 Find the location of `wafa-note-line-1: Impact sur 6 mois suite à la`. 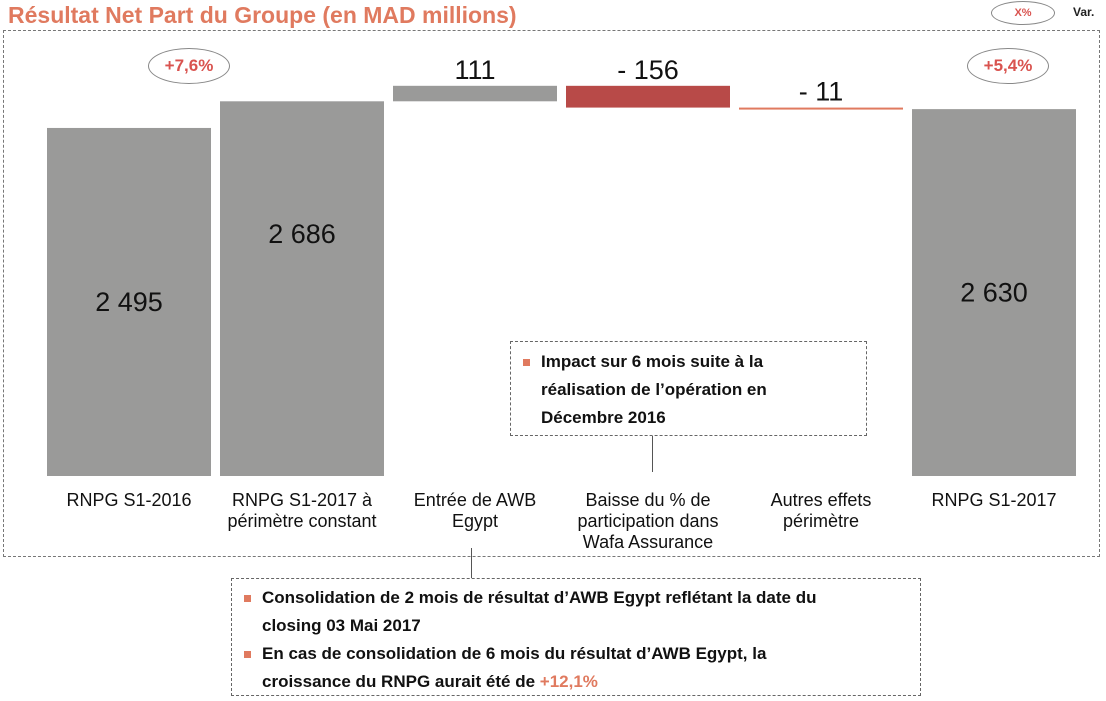

wafa-note-line-1: Impact sur 6 mois suite à la is located at coordinates (652, 361).